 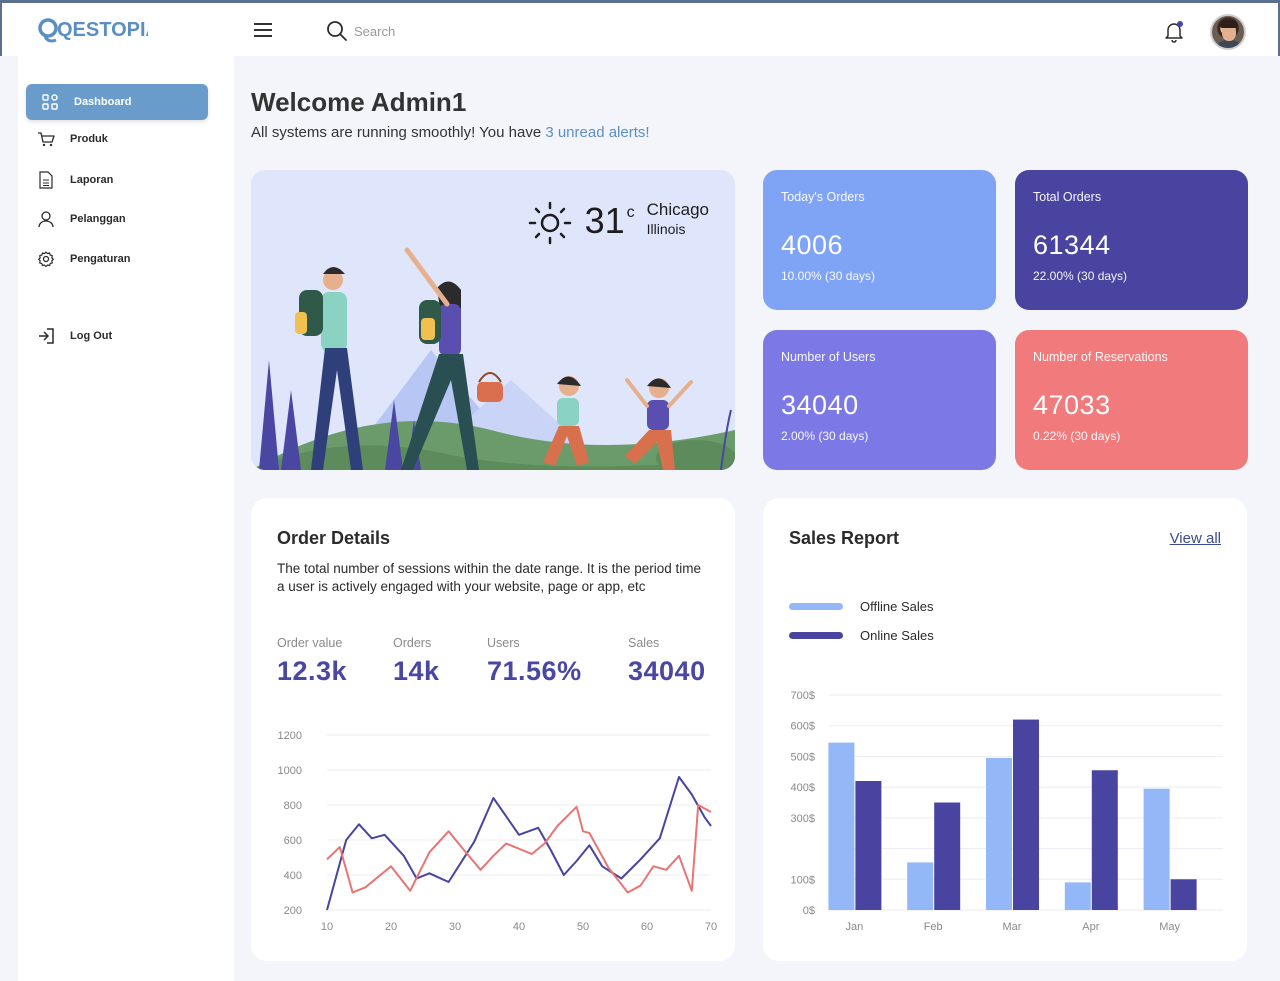 I want to click on stat-label: Number of Reservations, so click(x=1100, y=357).